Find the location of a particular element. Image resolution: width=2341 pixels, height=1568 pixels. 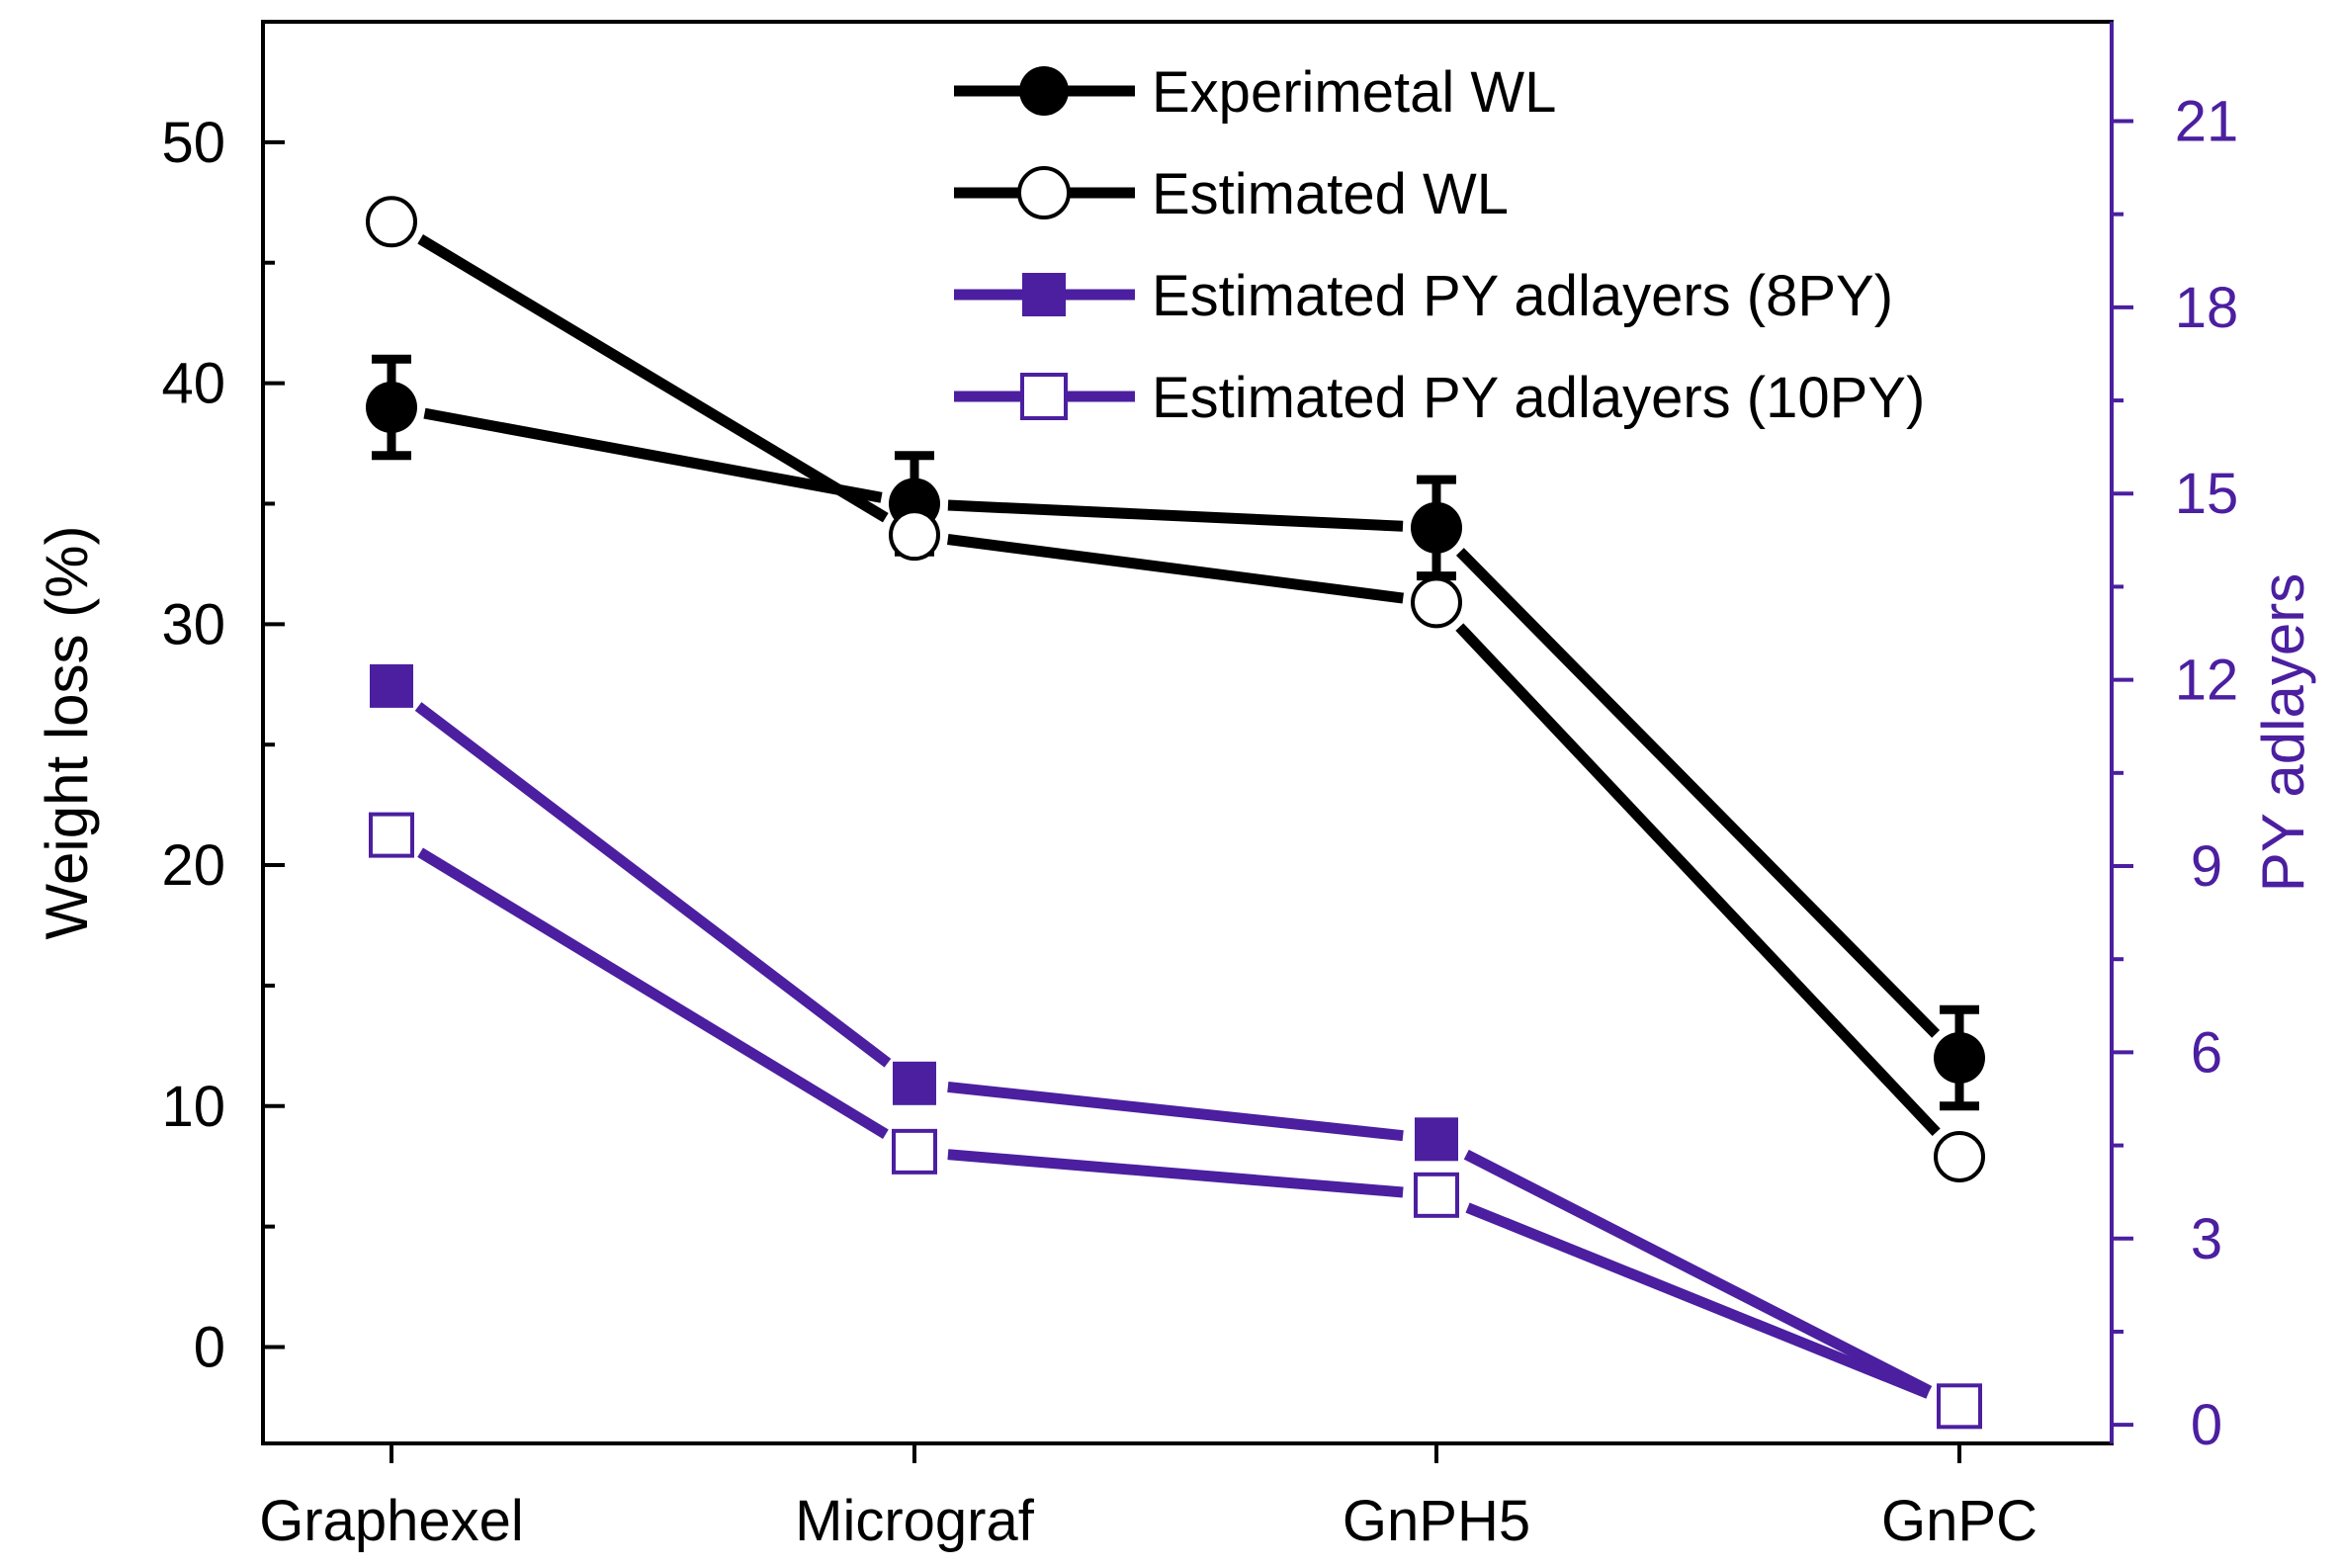

right-tick-label: 6 is located at coordinates (2207, 1053).